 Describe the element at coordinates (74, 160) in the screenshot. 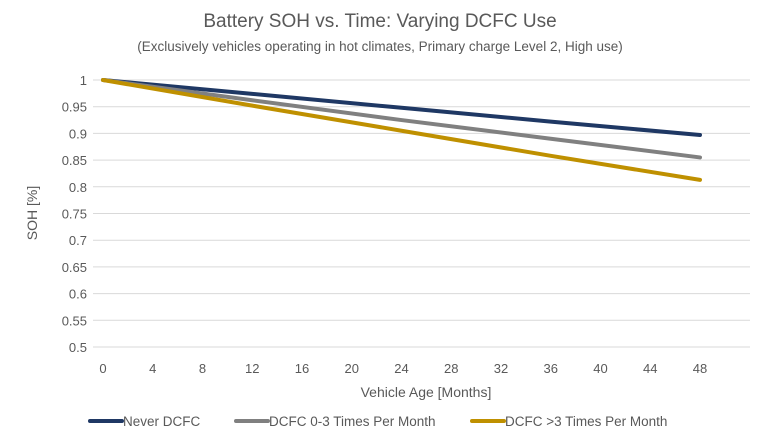

I see `y-tick-label: 0.85` at that location.